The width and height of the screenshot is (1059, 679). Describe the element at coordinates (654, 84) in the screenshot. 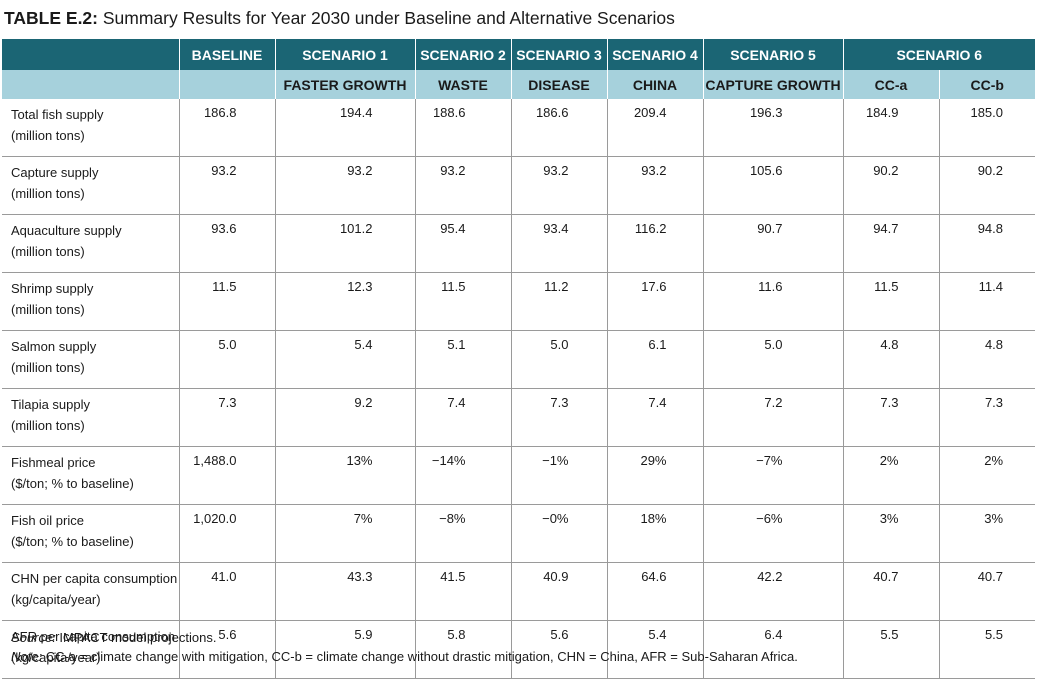

I see `subheader-china: CHINA` at that location.